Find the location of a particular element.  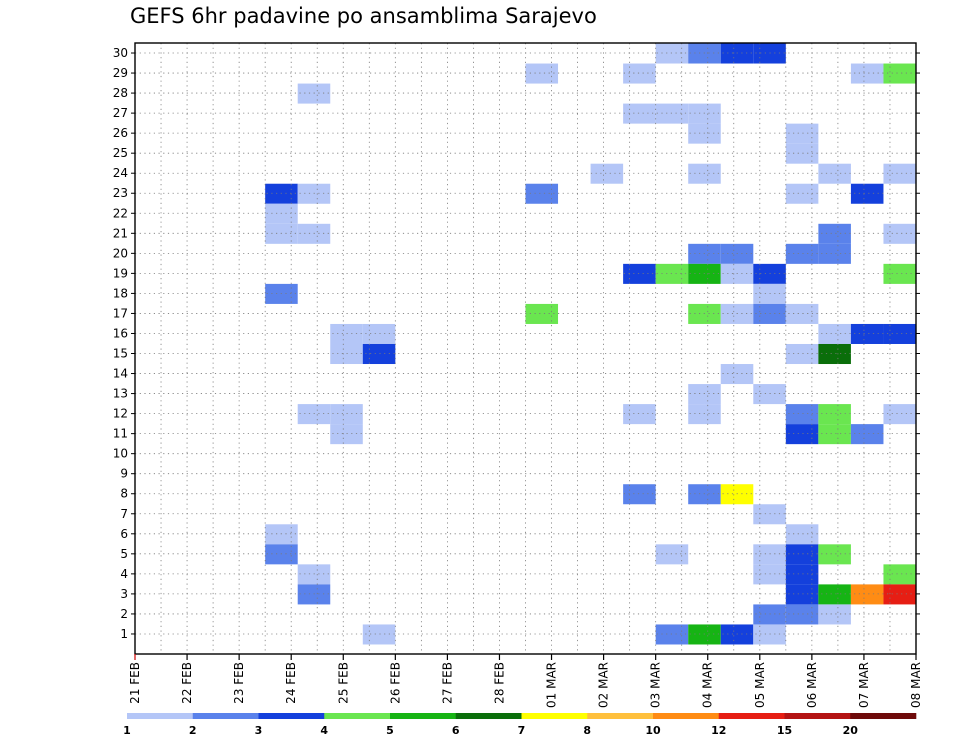

x-tick-label: 01 MAR is located at coordinates (552, 685).